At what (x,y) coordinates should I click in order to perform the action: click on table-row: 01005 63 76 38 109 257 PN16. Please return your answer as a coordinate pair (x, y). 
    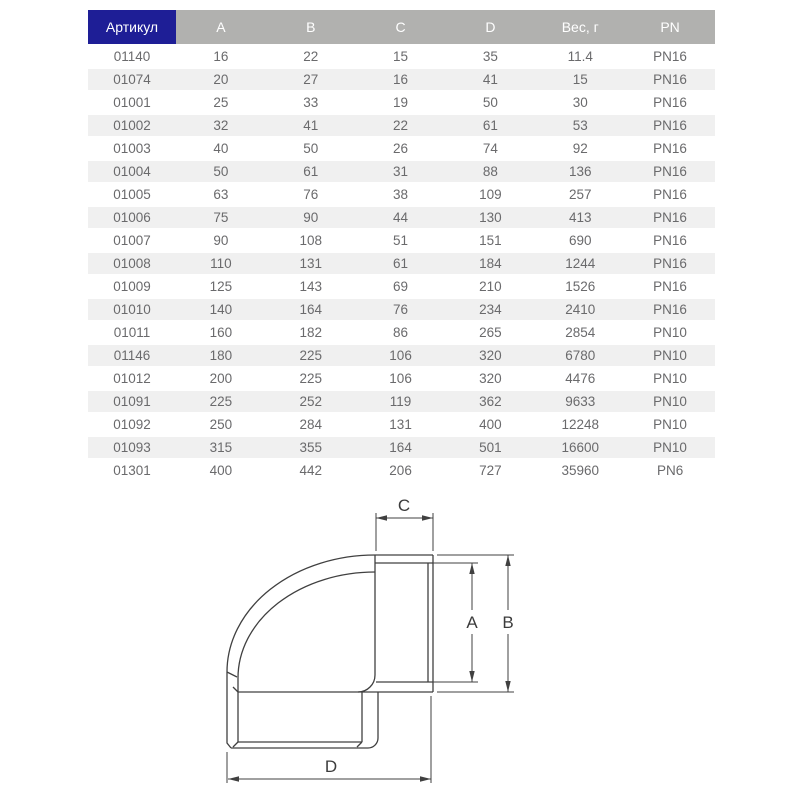
    Looking at the image, I should click on (401, 195).